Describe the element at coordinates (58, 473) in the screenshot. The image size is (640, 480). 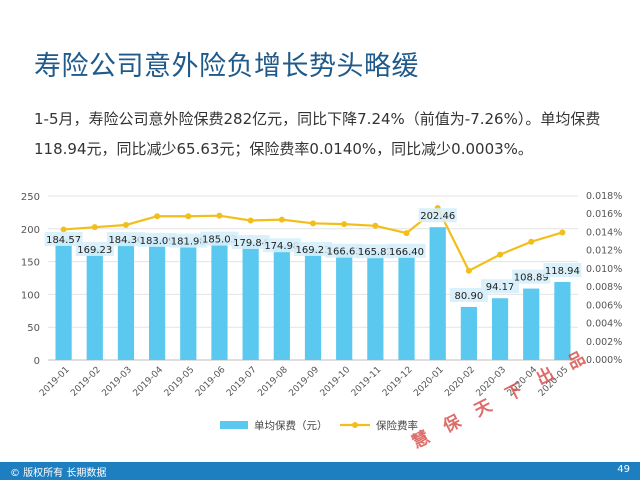
I see `footer-copyright: © 版权所有 长期数据` at that location.